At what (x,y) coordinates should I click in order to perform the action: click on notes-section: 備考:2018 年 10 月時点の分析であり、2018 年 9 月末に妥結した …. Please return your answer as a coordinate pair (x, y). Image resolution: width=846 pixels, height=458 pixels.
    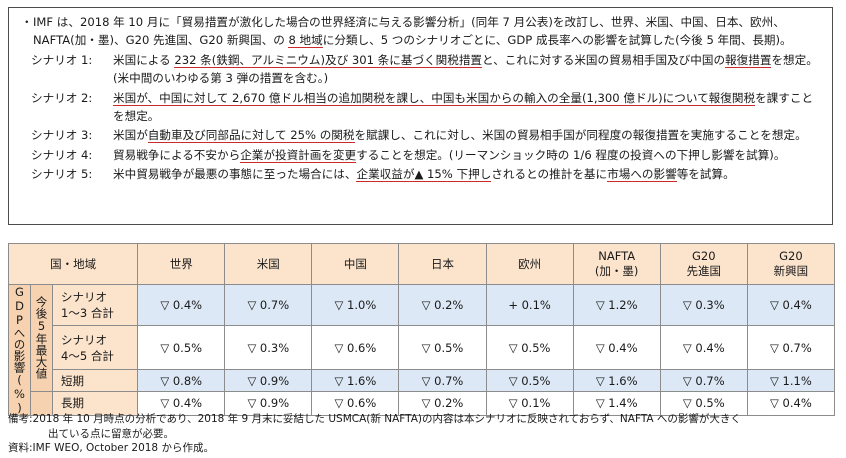
    Looking at the image, I should click on (423, 434).